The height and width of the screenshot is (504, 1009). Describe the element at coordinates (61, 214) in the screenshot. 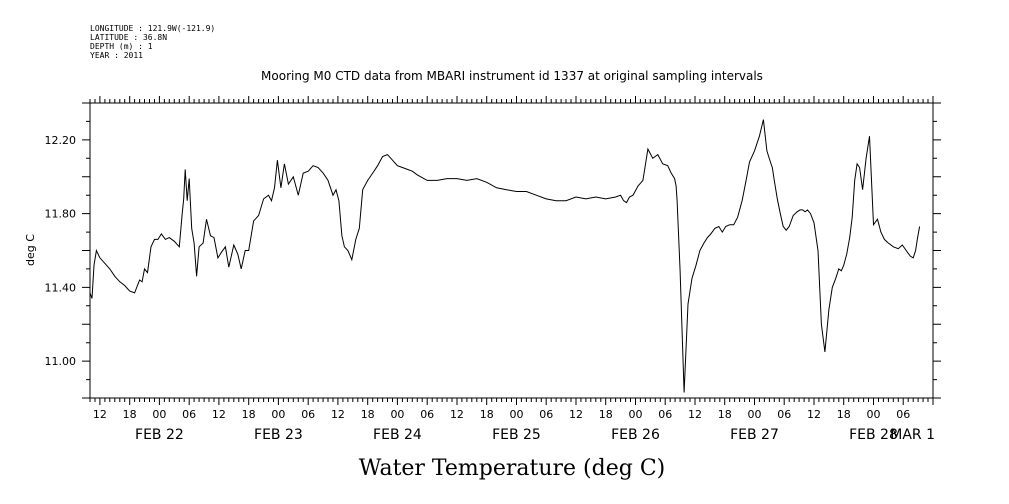

I see `y-tick-label: 11.80` at that location.